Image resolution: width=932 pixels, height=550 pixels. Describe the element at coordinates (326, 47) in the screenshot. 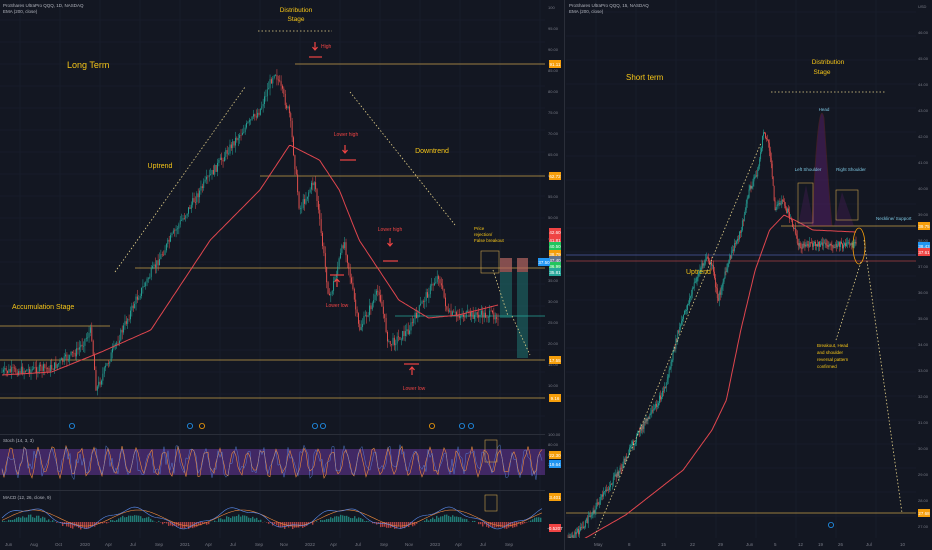

I see `high-label: High` at that location.